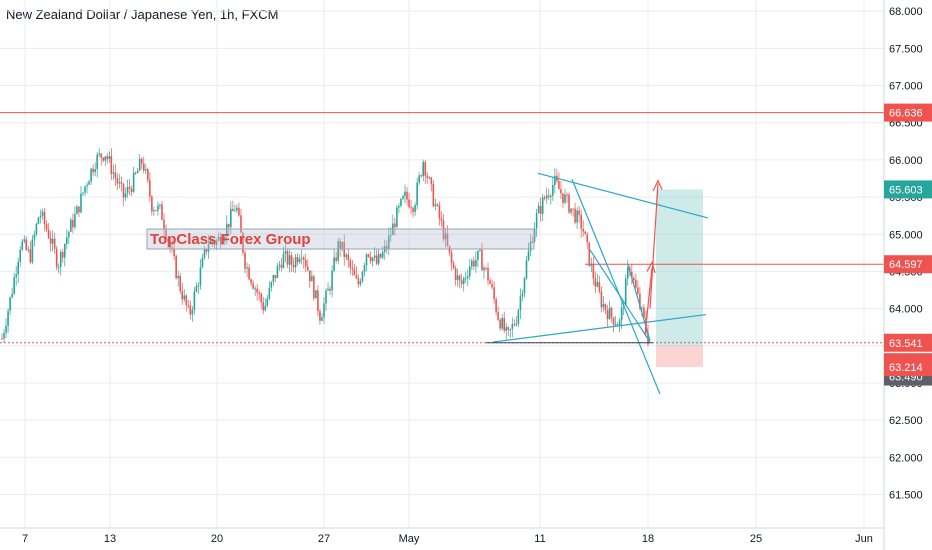 Image resolution: width=932 pixels, height=550 pixels. I want to click on price-badge-label: 64.597, so click(906, 265).